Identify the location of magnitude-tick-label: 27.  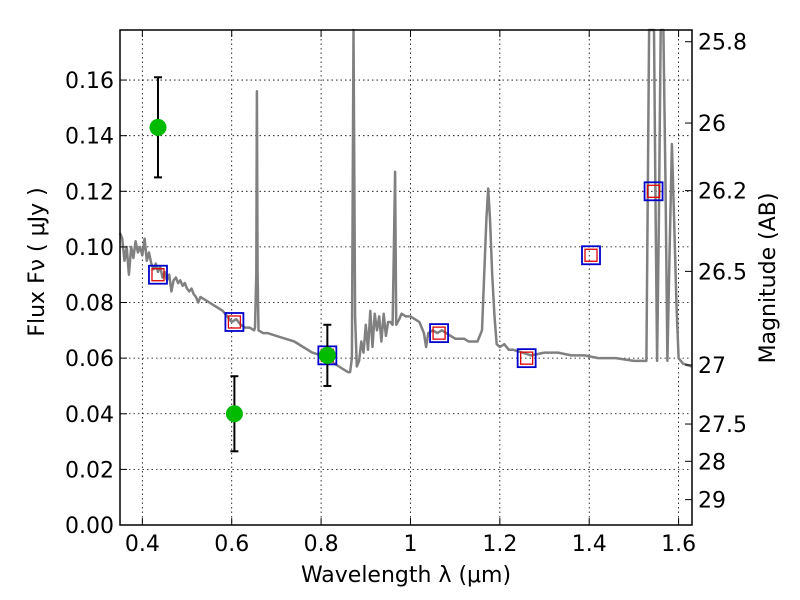
(712, 366).